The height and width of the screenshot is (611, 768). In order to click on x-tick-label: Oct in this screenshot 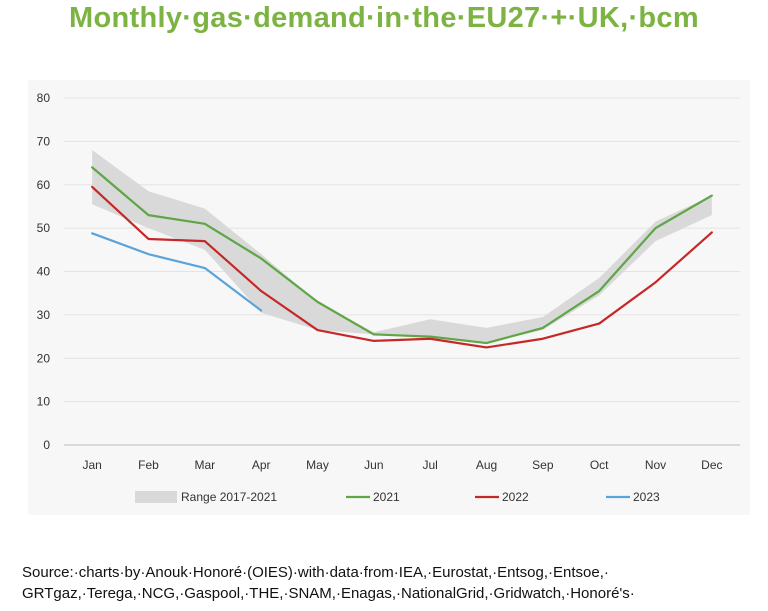, I will do `click(599, 465)`.